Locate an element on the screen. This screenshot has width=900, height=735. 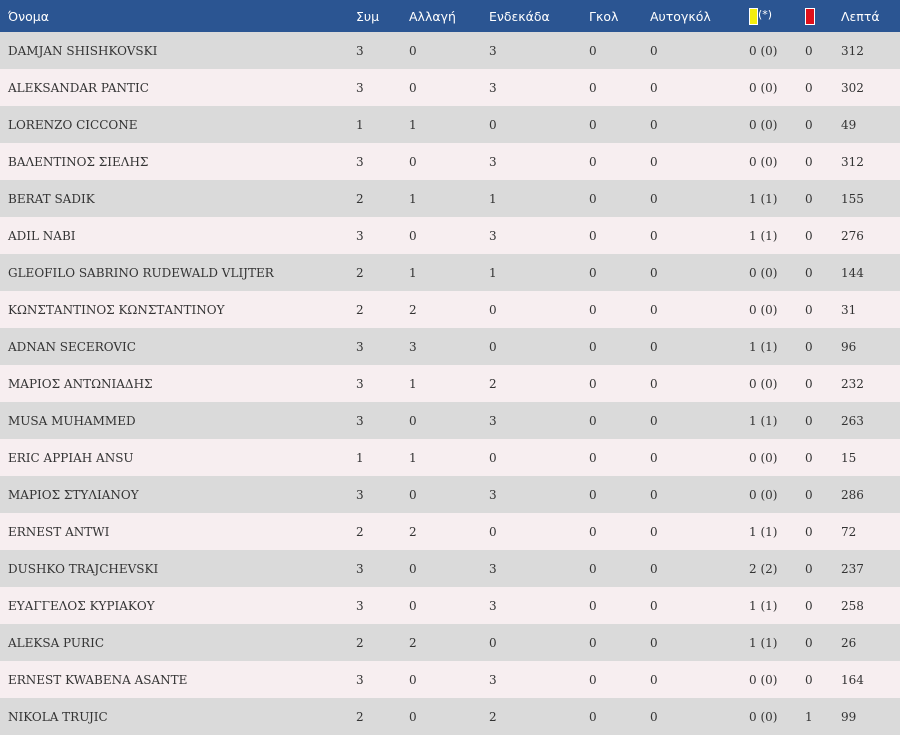
cell-name: MUSA MUHAMMED is located at coordinates (72, 420).